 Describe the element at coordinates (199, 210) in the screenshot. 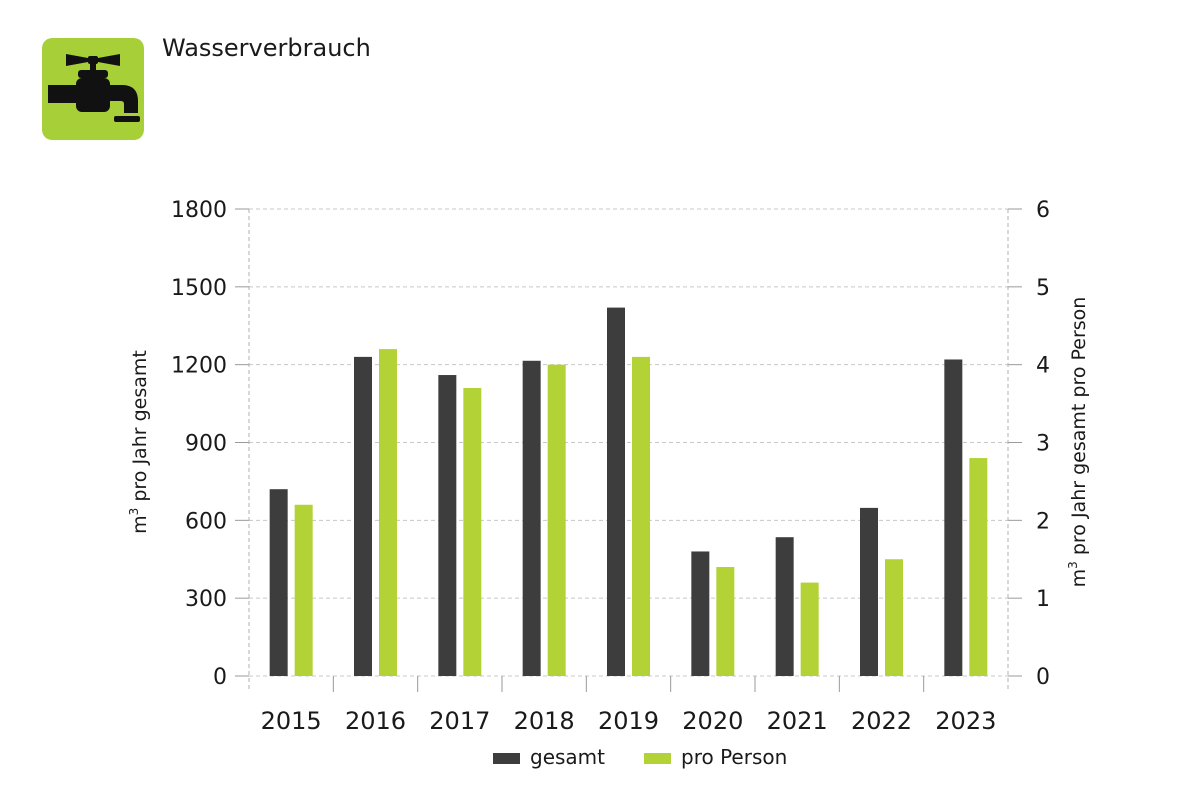

I see `y-tick-label: 1800` at that location.